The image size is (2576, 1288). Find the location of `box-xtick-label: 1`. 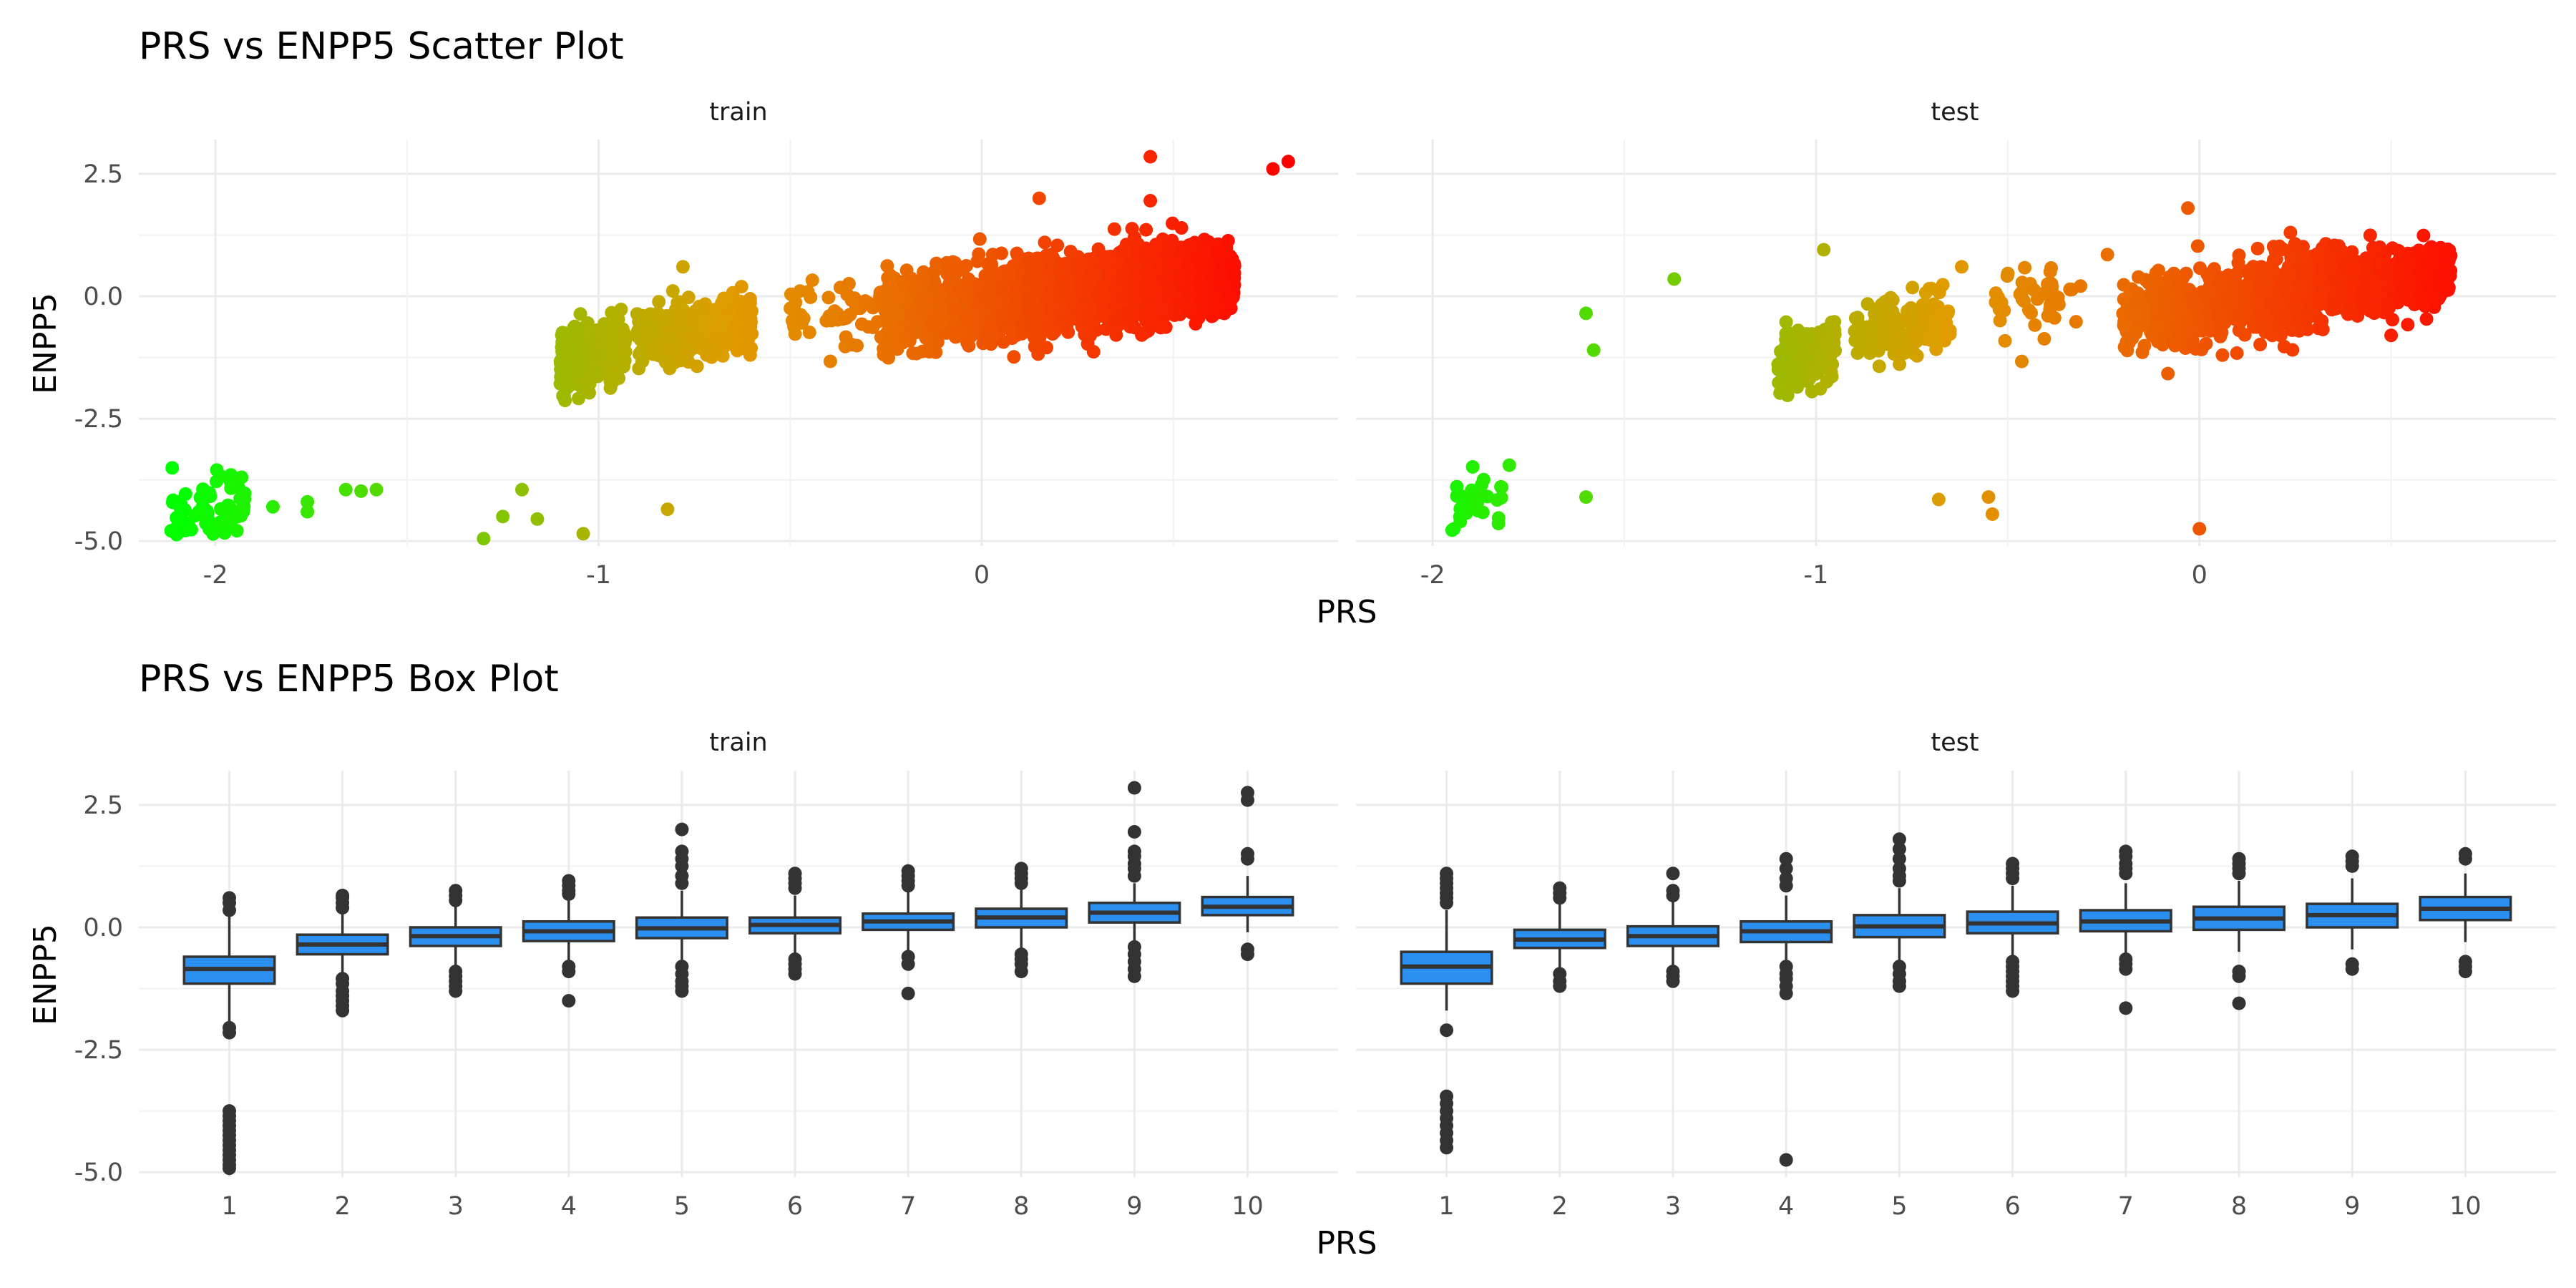

box-xtick-label: 1 is located at coordinates (229, 1206).